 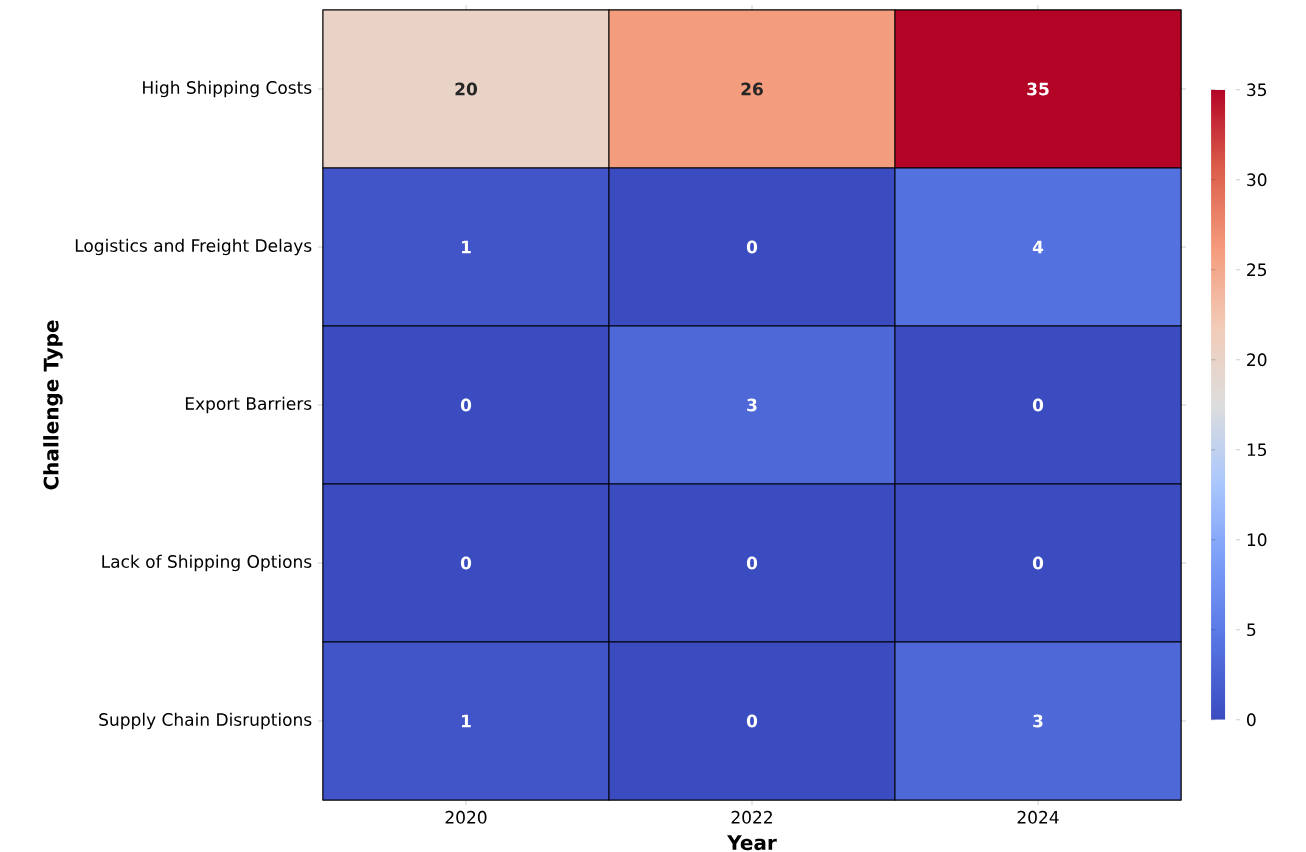 What do you see at coordinates (466, 89) in the screenshot?
I see `data-label: 20` at bounding box center [466, 89].